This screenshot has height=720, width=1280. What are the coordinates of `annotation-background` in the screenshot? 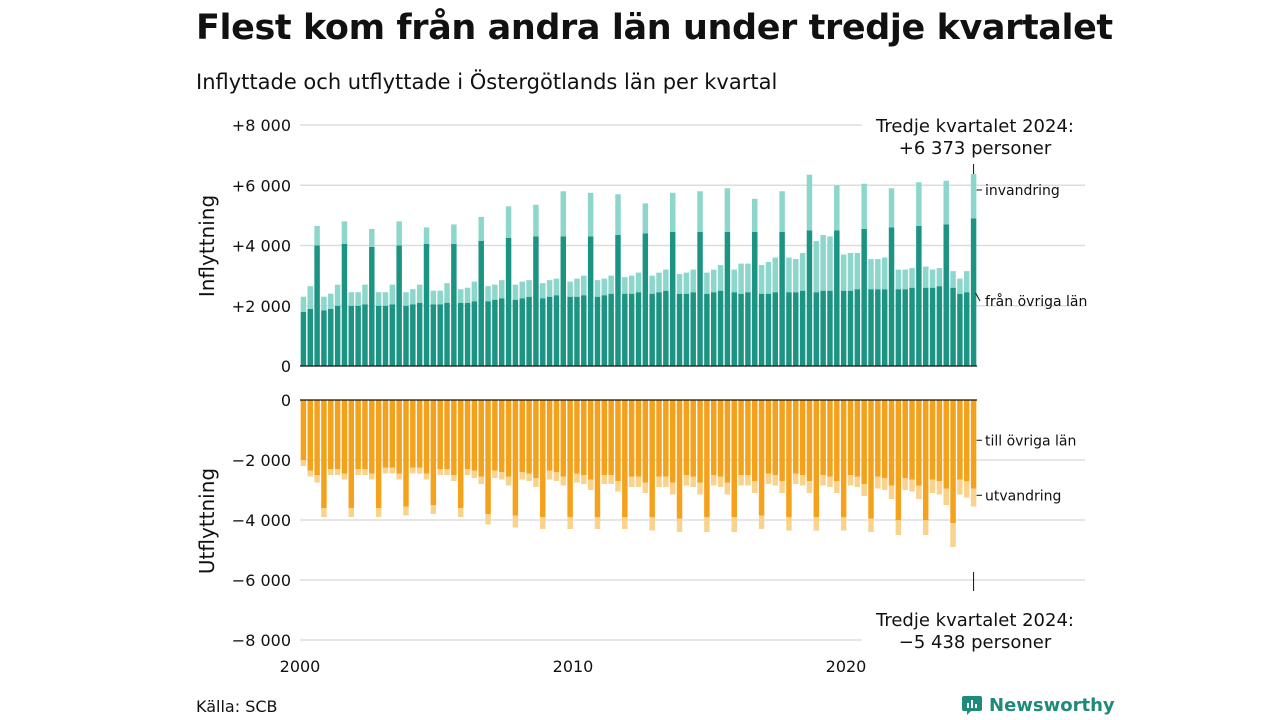 It's located at (975, 629).